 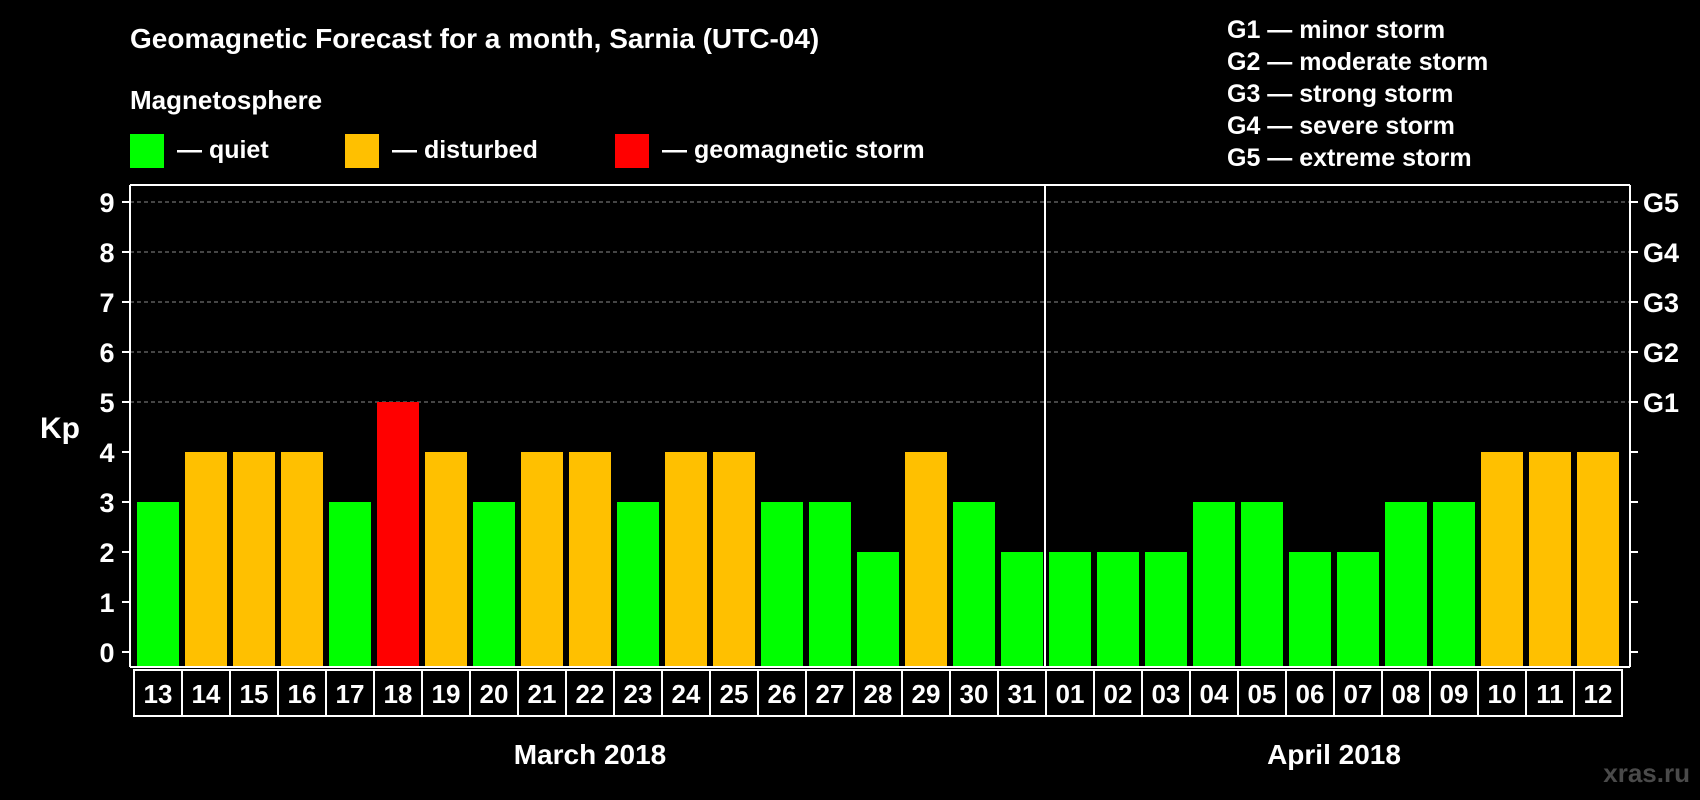 I want to click on x-tick-label-18: 18, so click(x=398, y=694).